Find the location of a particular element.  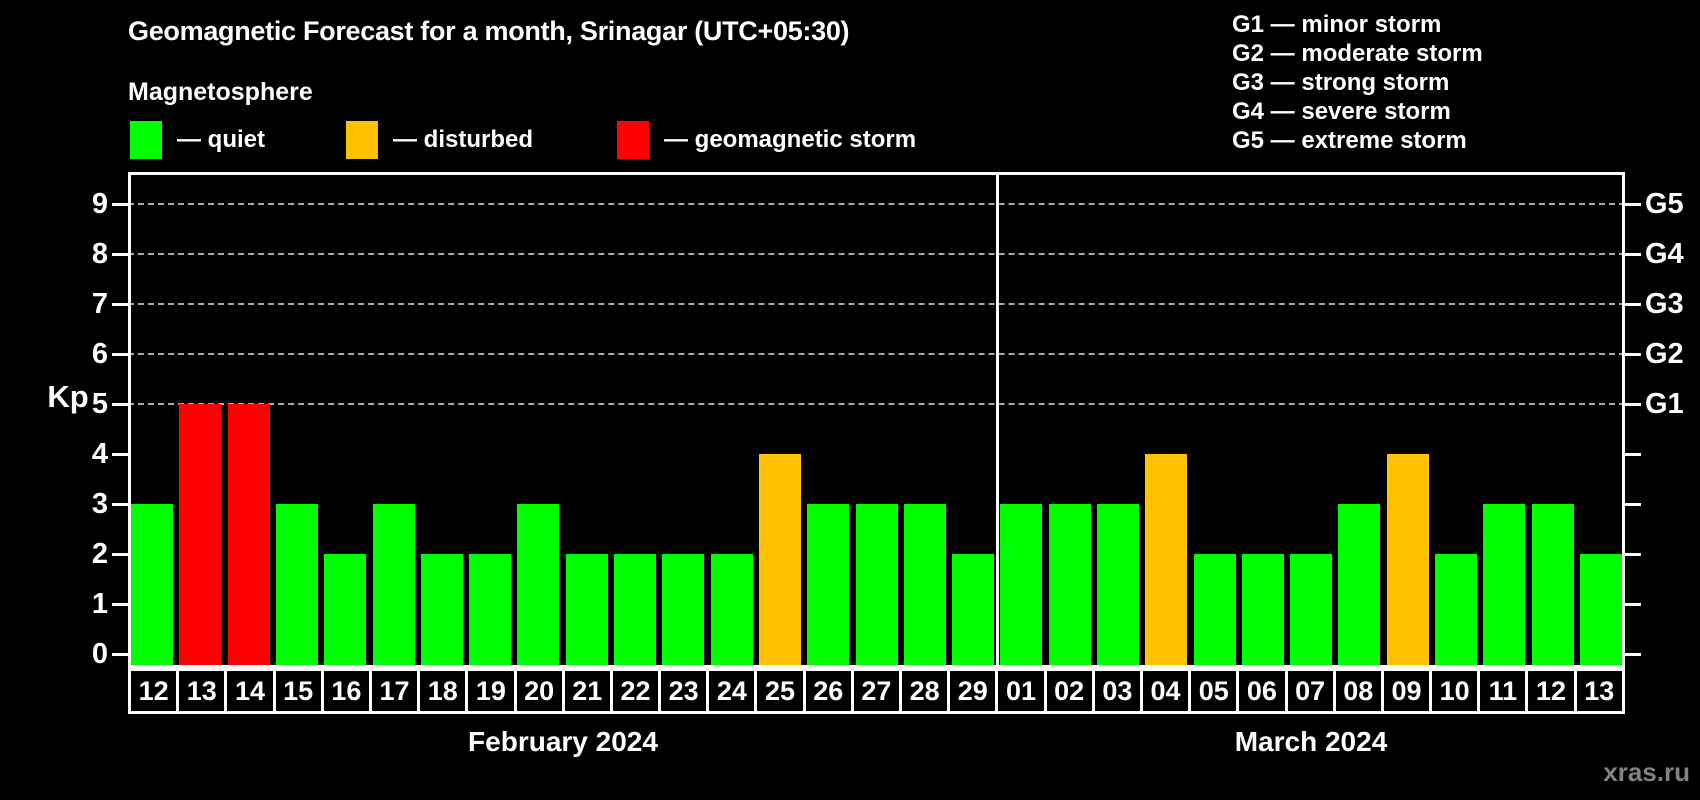

day-label: 19 is located at coordinates (491, 691).